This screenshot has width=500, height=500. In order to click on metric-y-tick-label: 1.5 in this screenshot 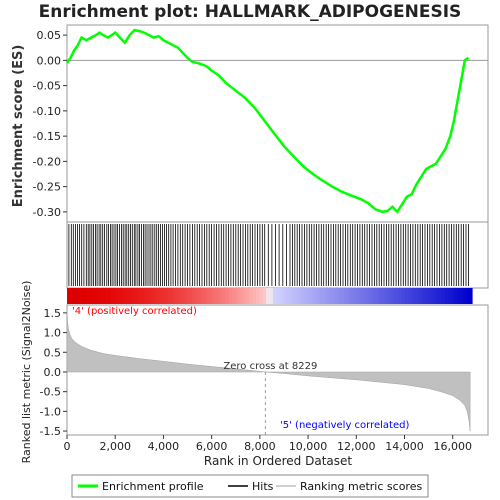, I will do `click(53, 313)`.